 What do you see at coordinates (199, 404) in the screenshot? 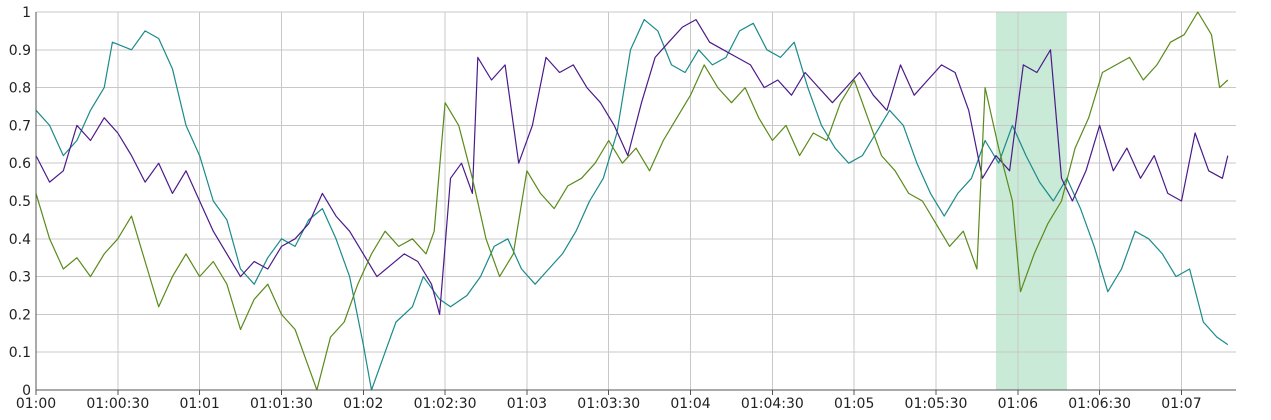
I see `x-tick-label: 01:01` at bounding box center [199, 404].